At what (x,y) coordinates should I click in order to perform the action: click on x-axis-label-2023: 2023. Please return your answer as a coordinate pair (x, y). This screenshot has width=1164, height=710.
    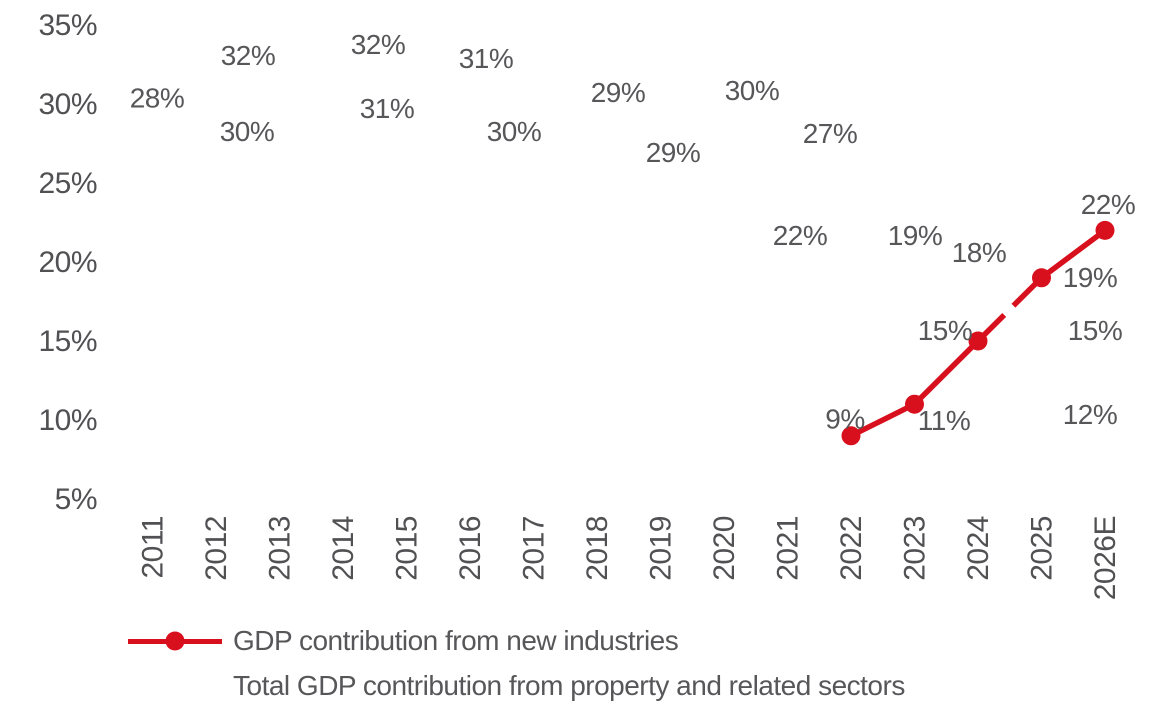
    Looking at the image, I should click on (915, 548).